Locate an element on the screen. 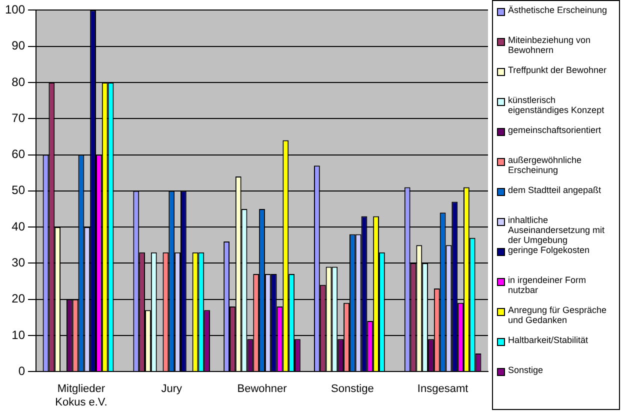 The width and height of the screenshot is (622, 412). legend-label: Treffpunkt der Bewohner is located at coordinates (557, 70).